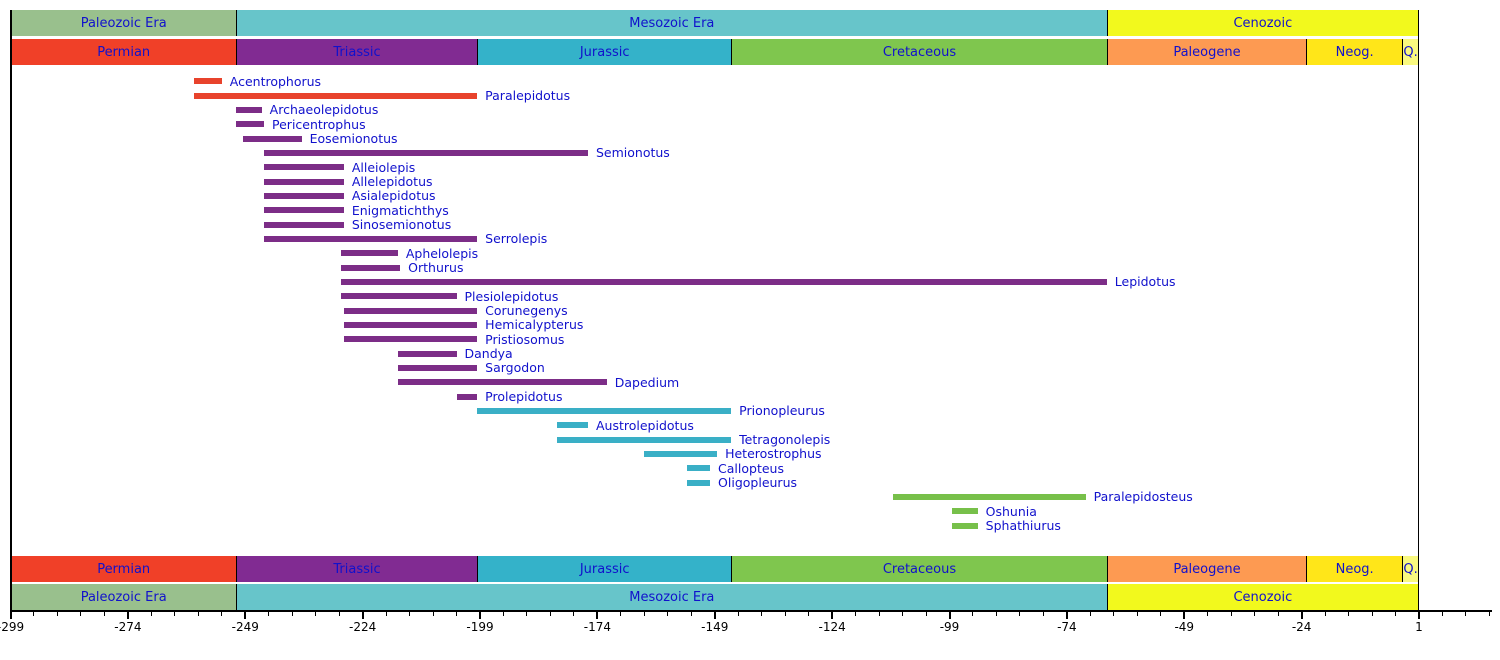 This screenshot has height=660, width=1500. Describe the element at coordinates (1143, 497) in the screenshot. I see `taxon-label: Paralepidosteus` at that location.